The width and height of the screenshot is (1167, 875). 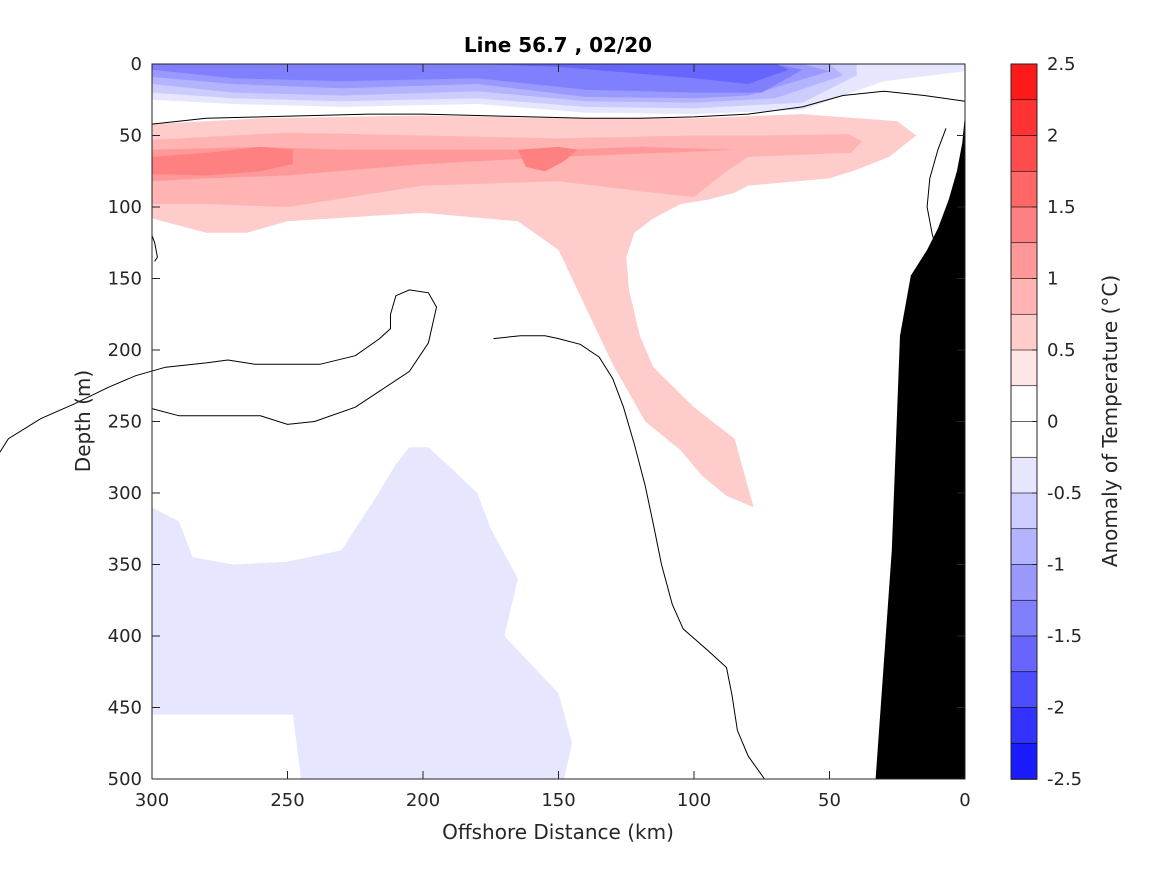 What do you see at coordinates (83, 421) in the screenshot?
I see `y-axis-title: Depth (m)` at bounding box center [83, 421].